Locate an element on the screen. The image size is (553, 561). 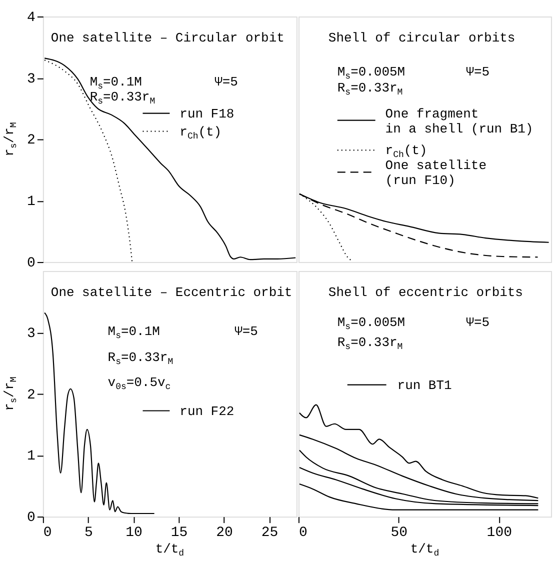
legend-label: run F22 is located at coordinates (207, 411).